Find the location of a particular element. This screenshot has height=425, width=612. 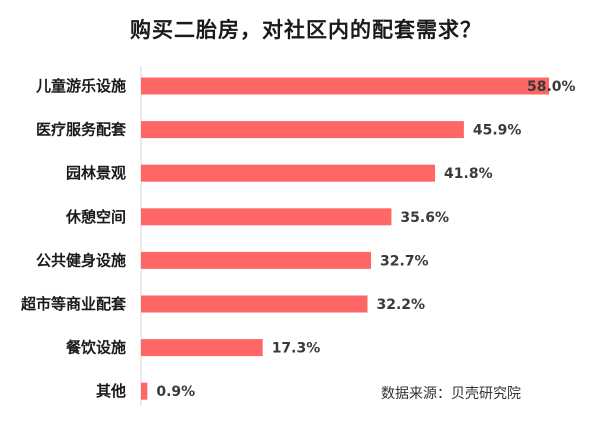

category-label-2: 医疗服务配套 is located at coordinates (81, 130).